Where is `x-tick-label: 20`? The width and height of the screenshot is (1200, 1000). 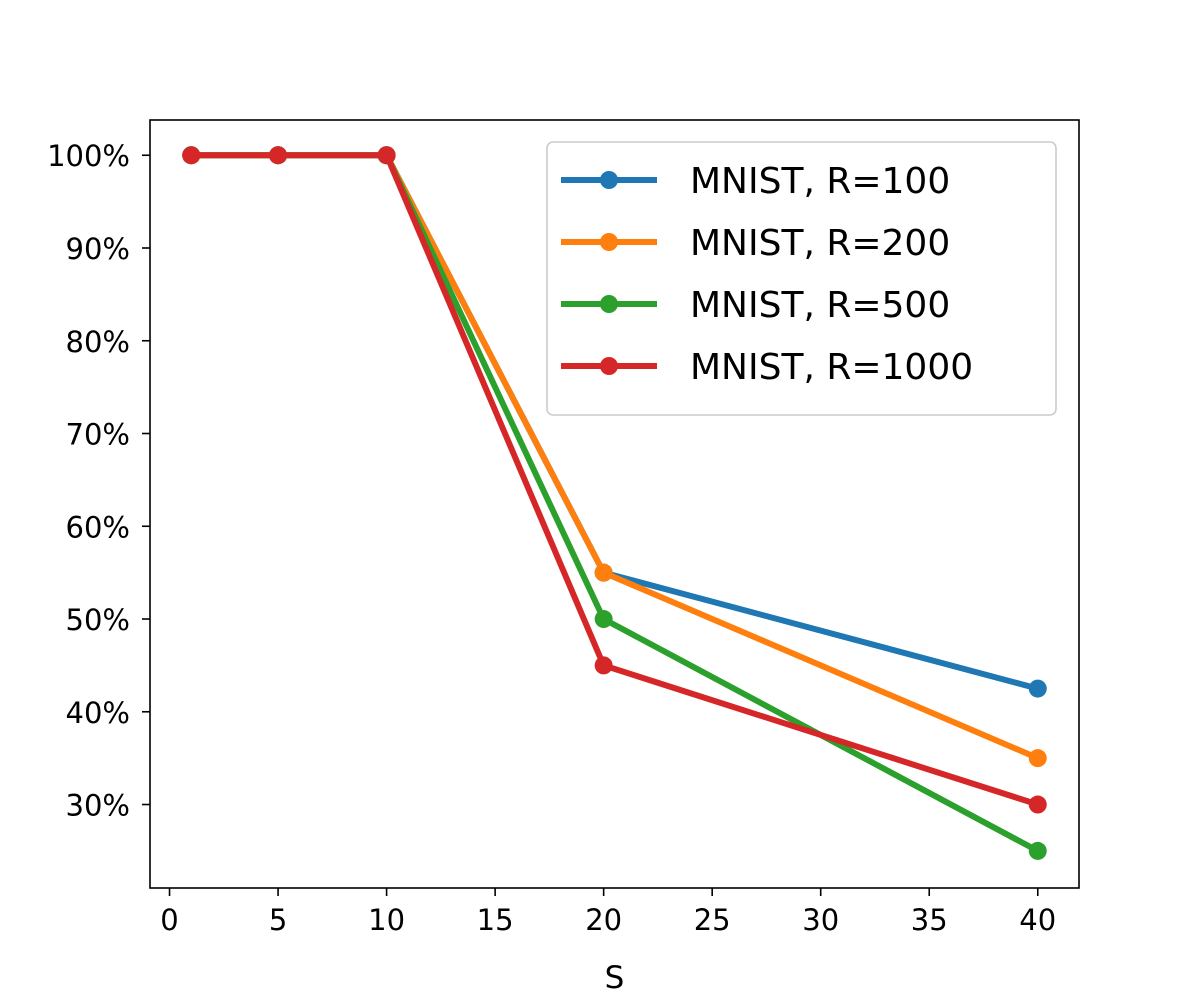
x-tick-label: 20 is located at coordinates (603, 920).